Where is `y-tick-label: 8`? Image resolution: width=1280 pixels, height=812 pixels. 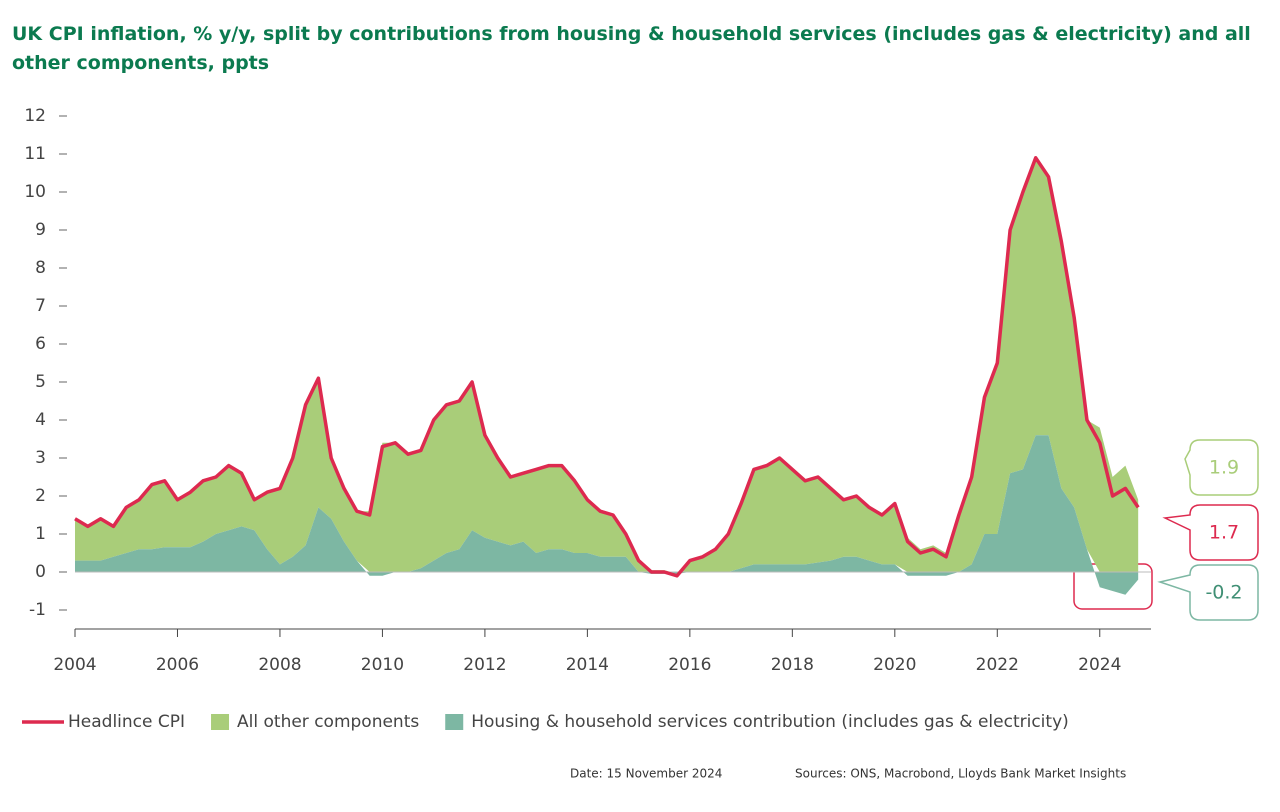
y-tick-label: 8 is located at coordinates (40, 268).